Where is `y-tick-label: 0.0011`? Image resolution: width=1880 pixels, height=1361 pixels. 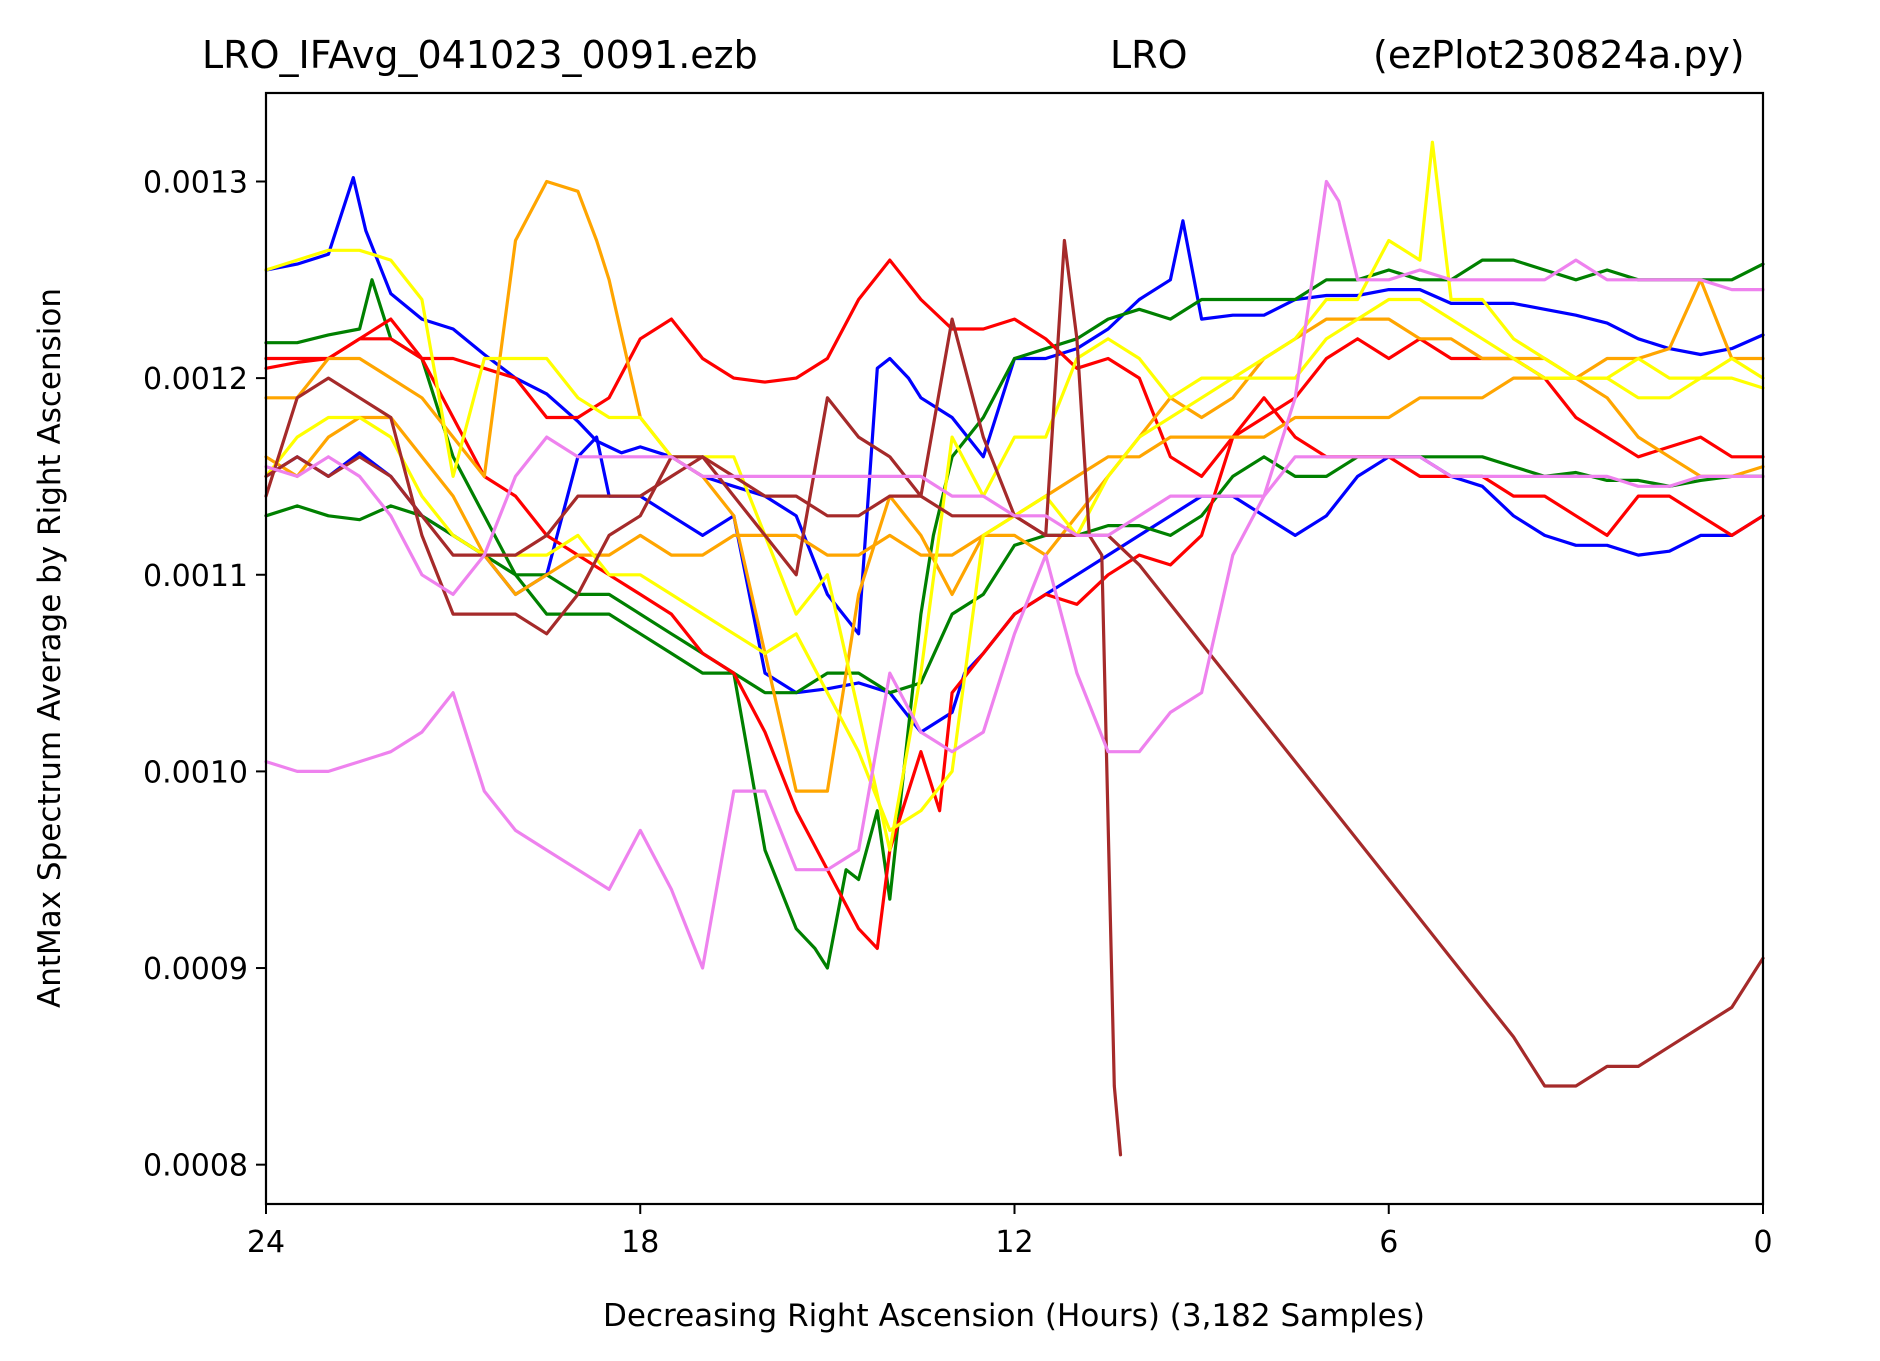 y-tick-label: 0.0011 is located at coordinates (195, 576).